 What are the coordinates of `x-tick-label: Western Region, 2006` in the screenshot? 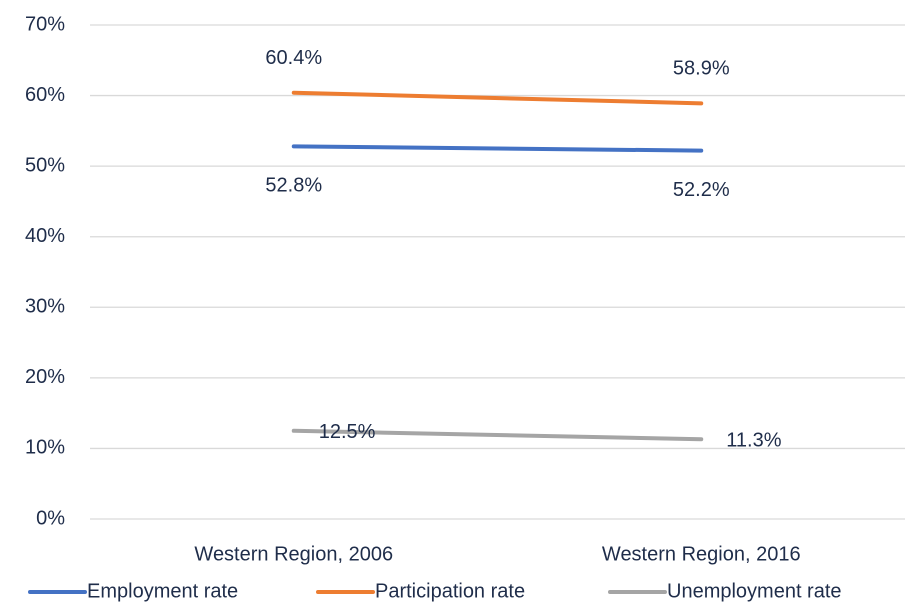 It's located at (293, 554).